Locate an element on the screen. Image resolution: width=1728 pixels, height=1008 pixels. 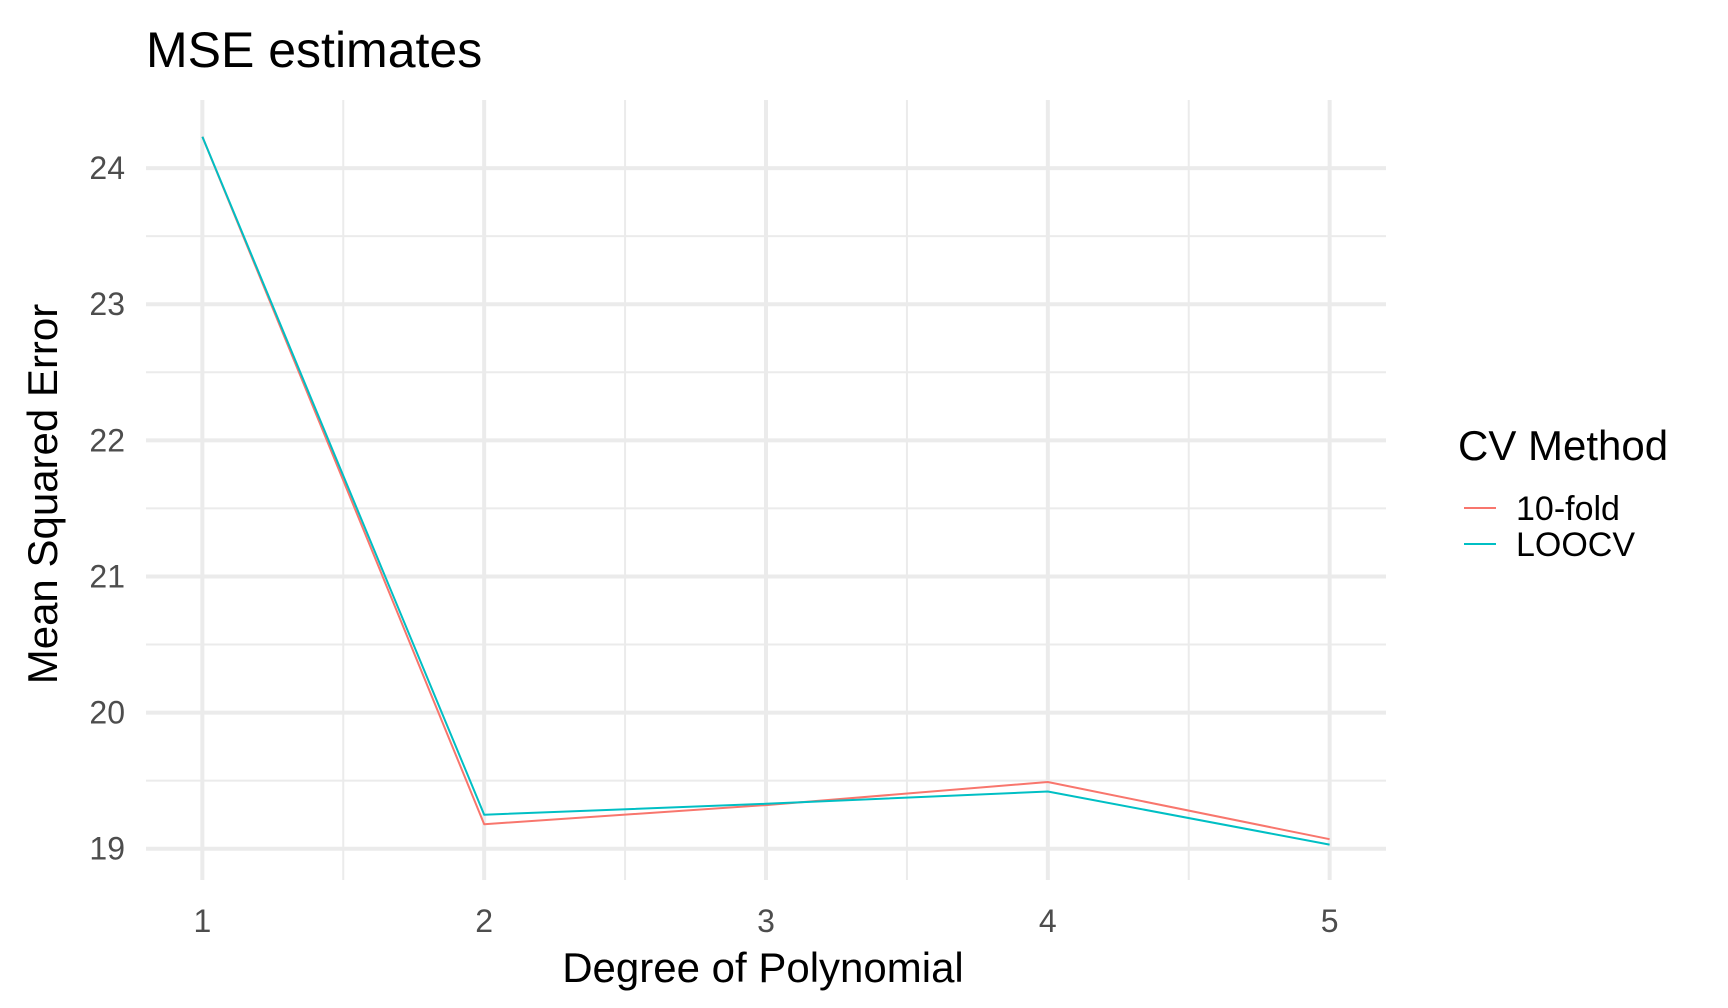
y-axis-title: Mean Squared Error is located at coordinates (42, 494).